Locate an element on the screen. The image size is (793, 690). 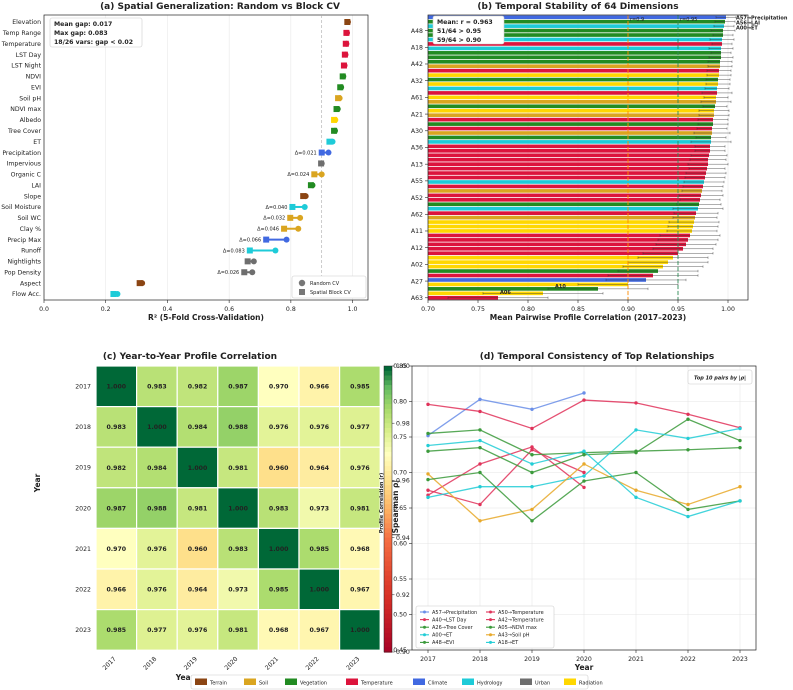
panel-a-row-label: LAI is located at coordinates (36, 185).